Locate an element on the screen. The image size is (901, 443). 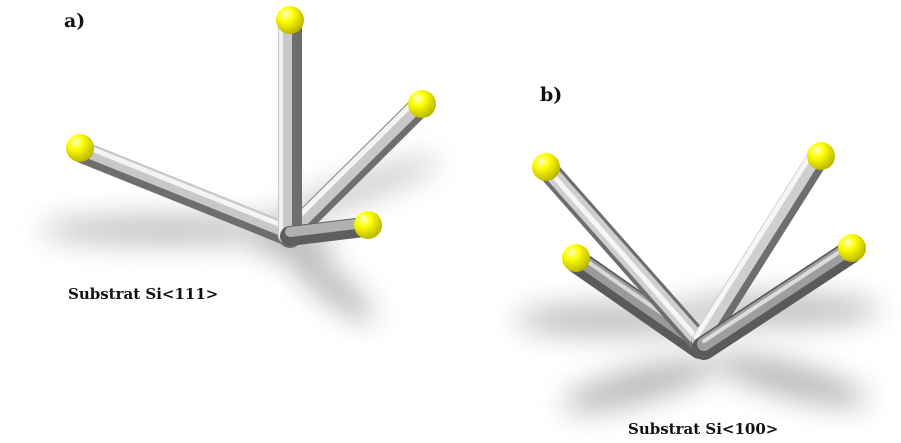
panel-b-caption: Substrat Si<100> is located at coordinates (703, 429).